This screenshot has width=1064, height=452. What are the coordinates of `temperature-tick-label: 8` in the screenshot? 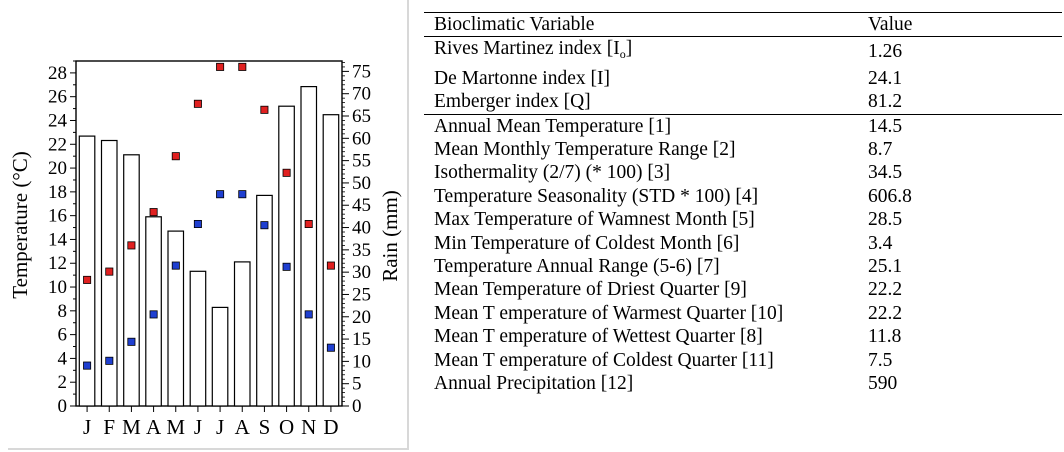 It's located at (63, 311).